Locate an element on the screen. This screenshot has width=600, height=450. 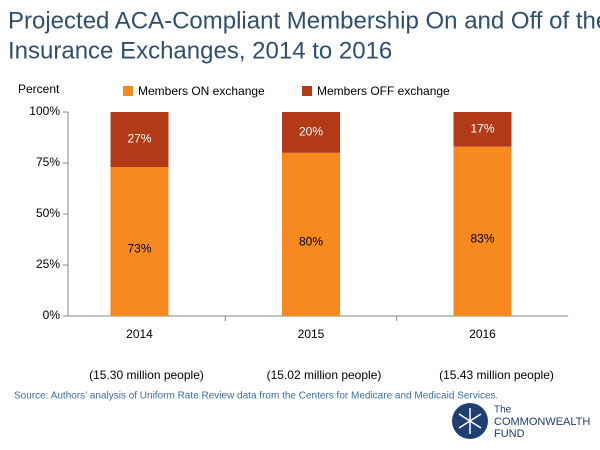
data-label: 80% is located at coordinates (311, 242).